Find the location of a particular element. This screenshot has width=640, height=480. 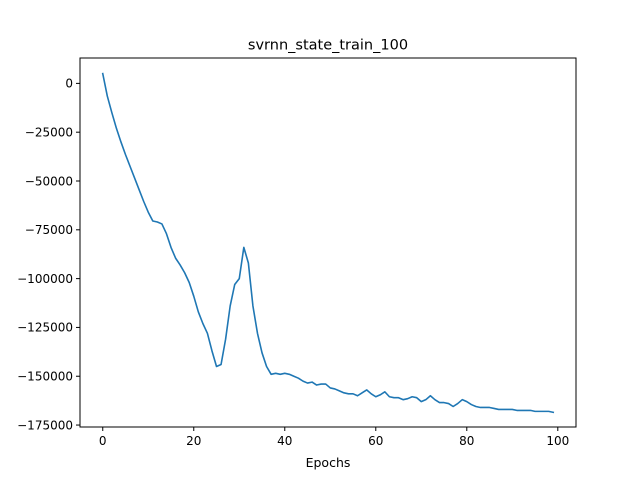

y-tick-label: −150000 is located at coordinates (45, 377).